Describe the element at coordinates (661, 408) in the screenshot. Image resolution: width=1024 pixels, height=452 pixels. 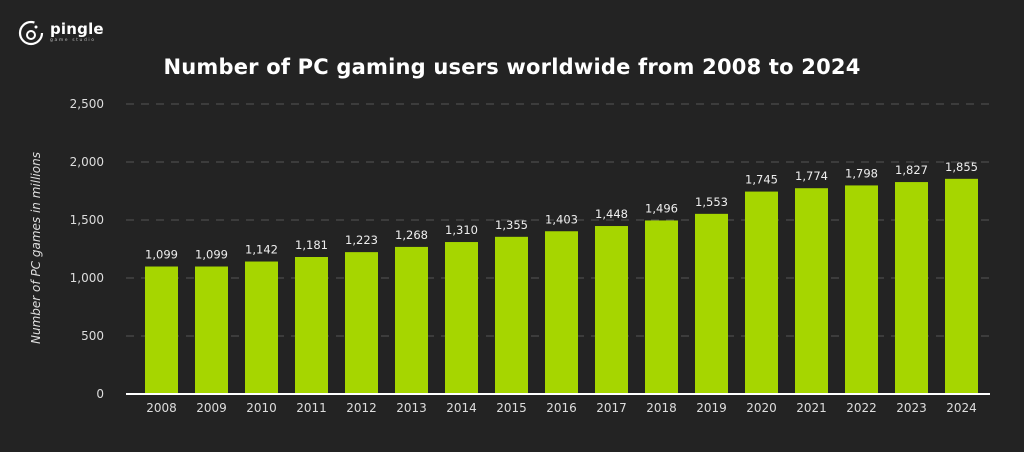
I see `x-tick-label: 2018` at that location.